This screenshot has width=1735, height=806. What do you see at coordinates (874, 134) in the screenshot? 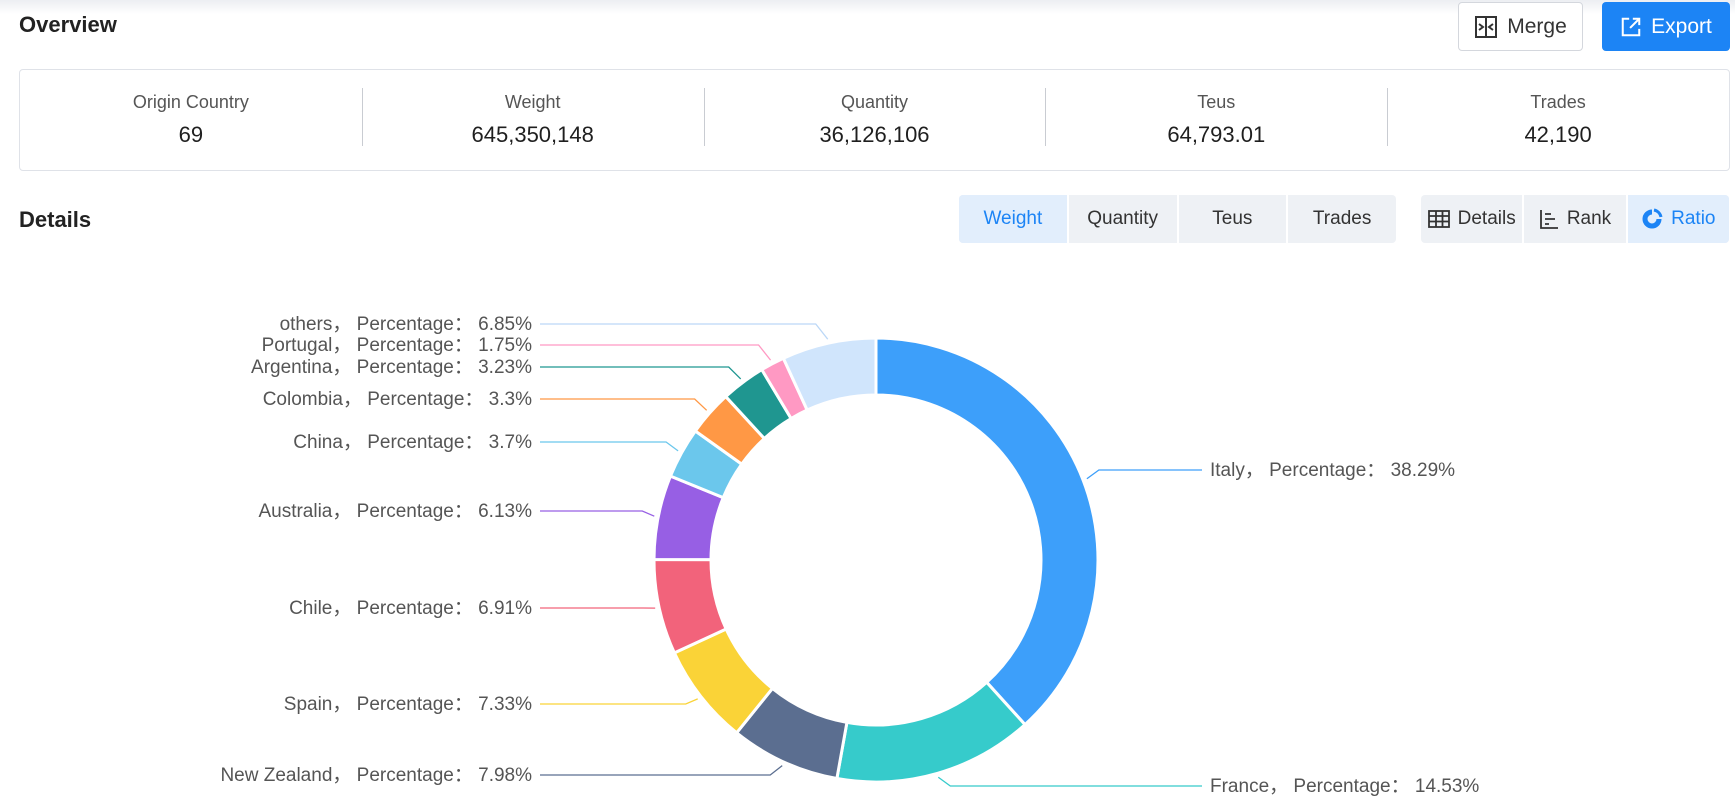
I see `stat-value: 36,126,106` at bounding box center [874, 134].